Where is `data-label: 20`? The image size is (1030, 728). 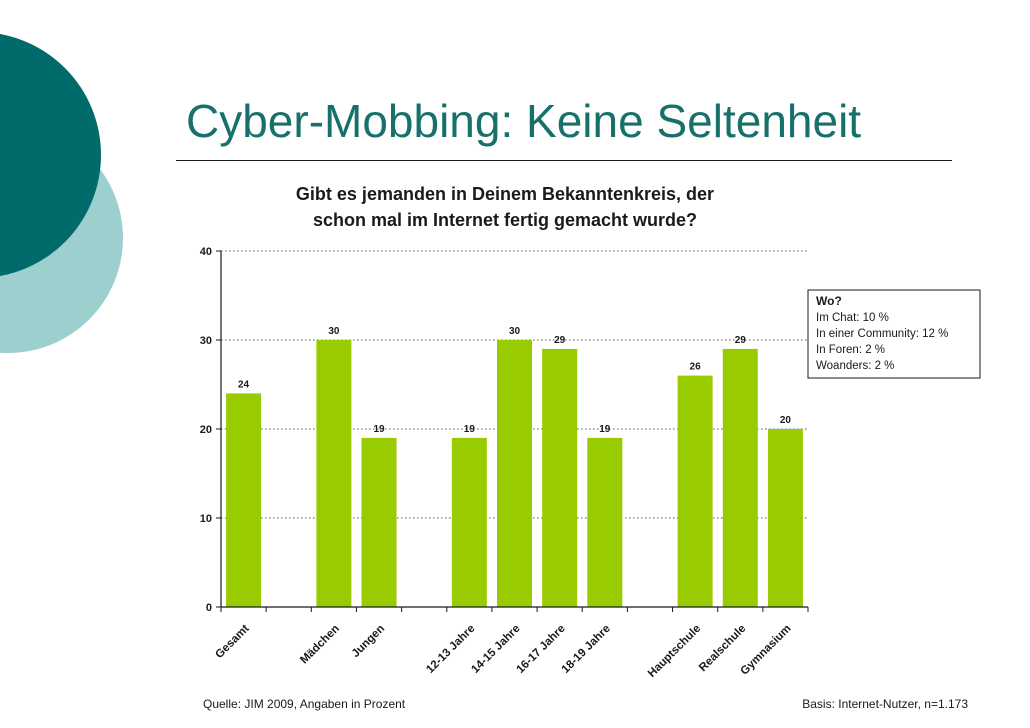 data-label: 20 is located at coordinates (786, 420).